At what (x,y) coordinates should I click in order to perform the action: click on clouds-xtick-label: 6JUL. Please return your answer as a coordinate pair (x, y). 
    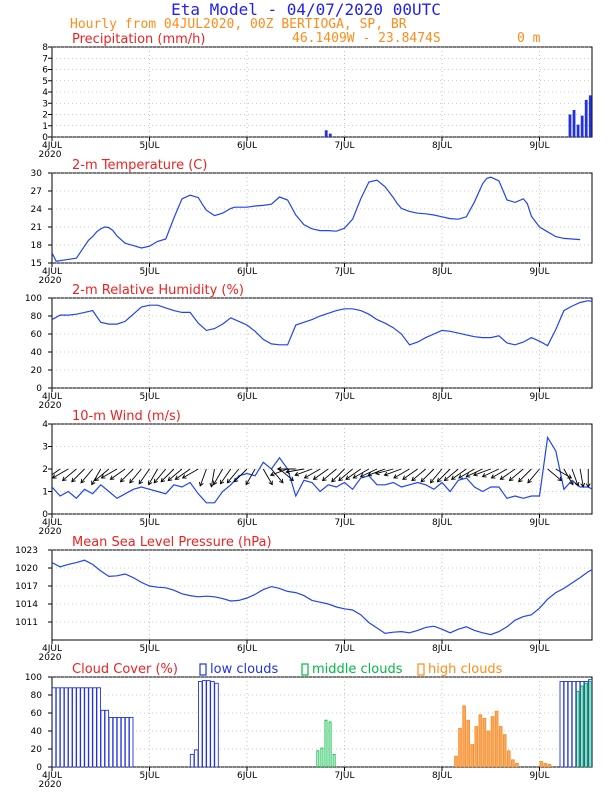
    Looking at the image, I should click on (247, 776).